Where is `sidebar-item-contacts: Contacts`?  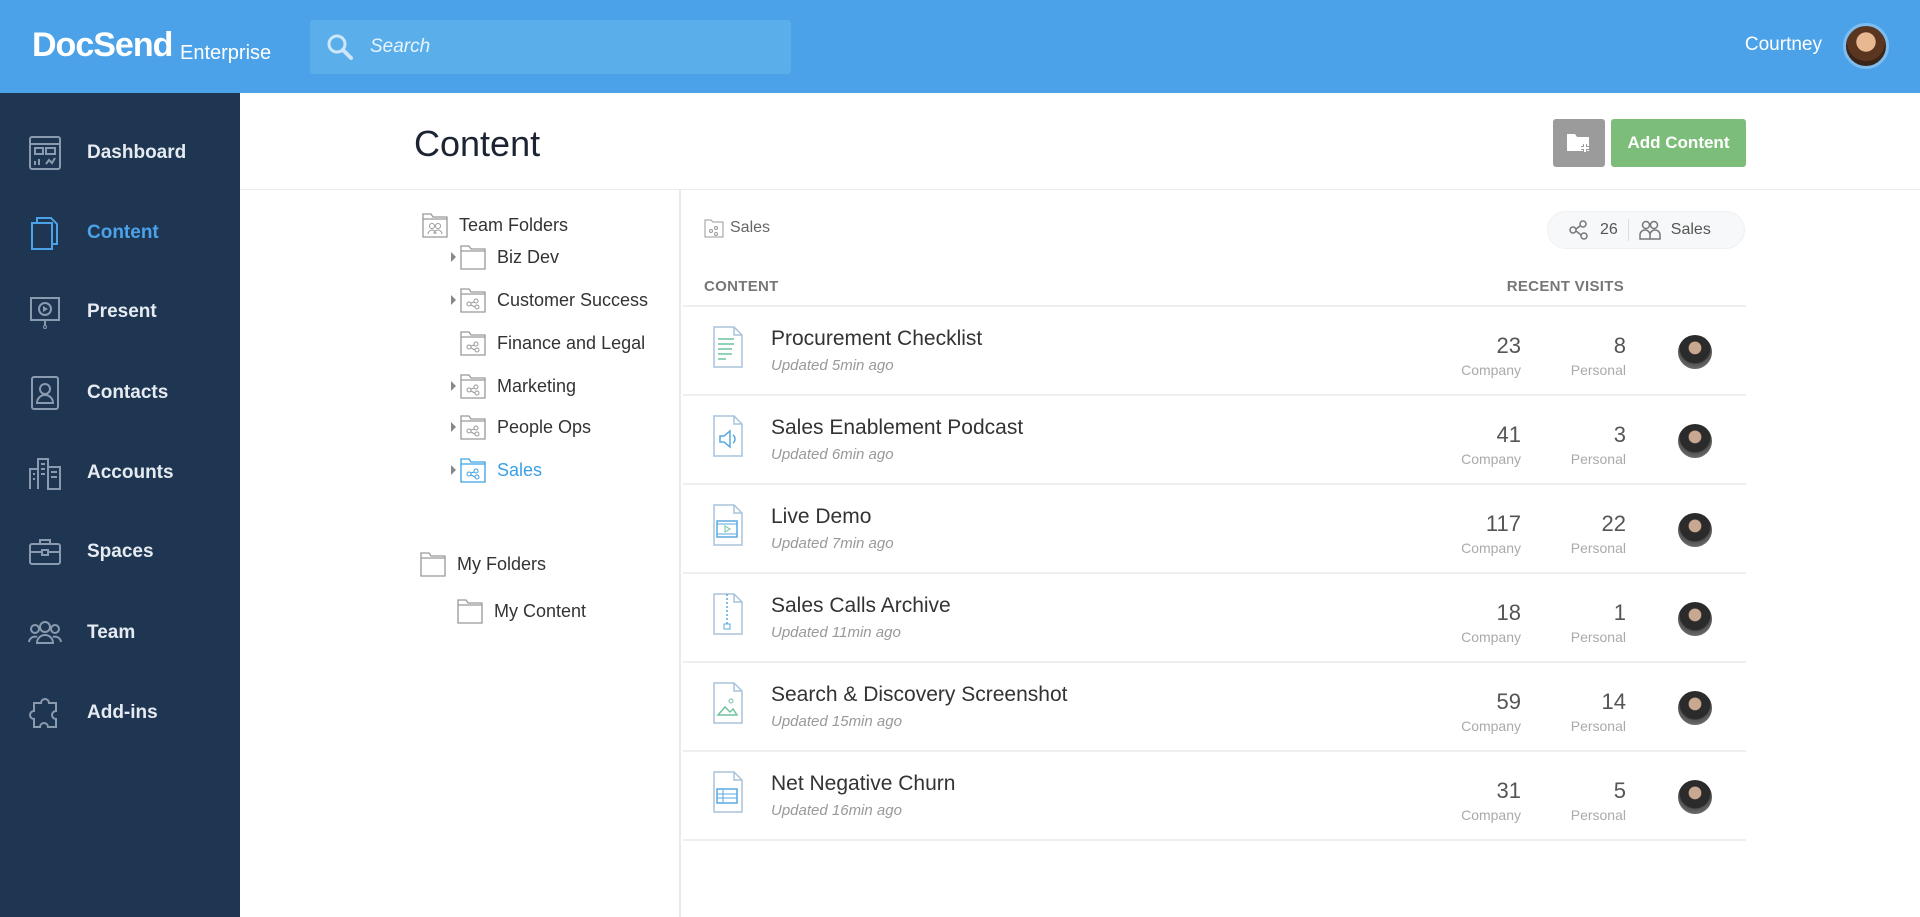 sidebar-item-contacts: Contacts is located at coordinates (120, 393).